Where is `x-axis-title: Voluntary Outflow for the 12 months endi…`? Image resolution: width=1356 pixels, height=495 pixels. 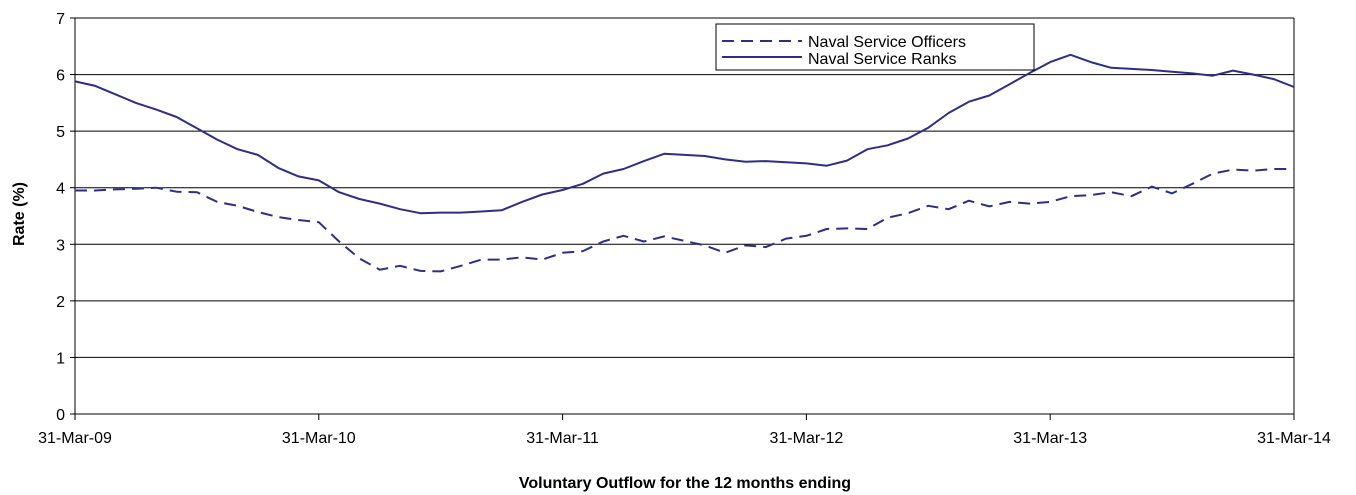
x-axis-title: Voluntary Outflow for the 12 months endi… is located at coordinates (685, 483).